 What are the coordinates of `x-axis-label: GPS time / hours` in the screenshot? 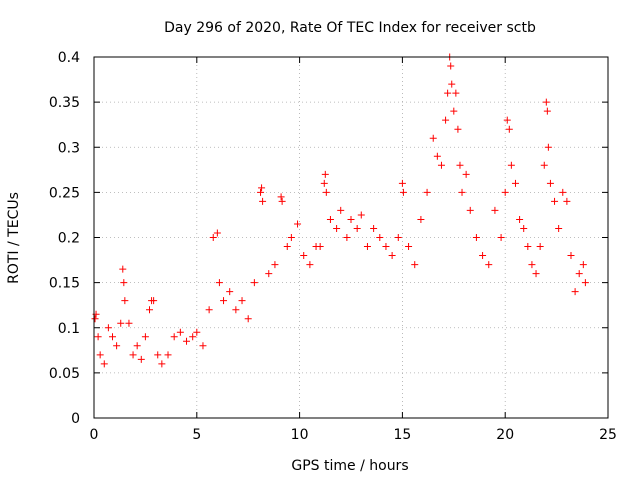 It's located at (349, 466).